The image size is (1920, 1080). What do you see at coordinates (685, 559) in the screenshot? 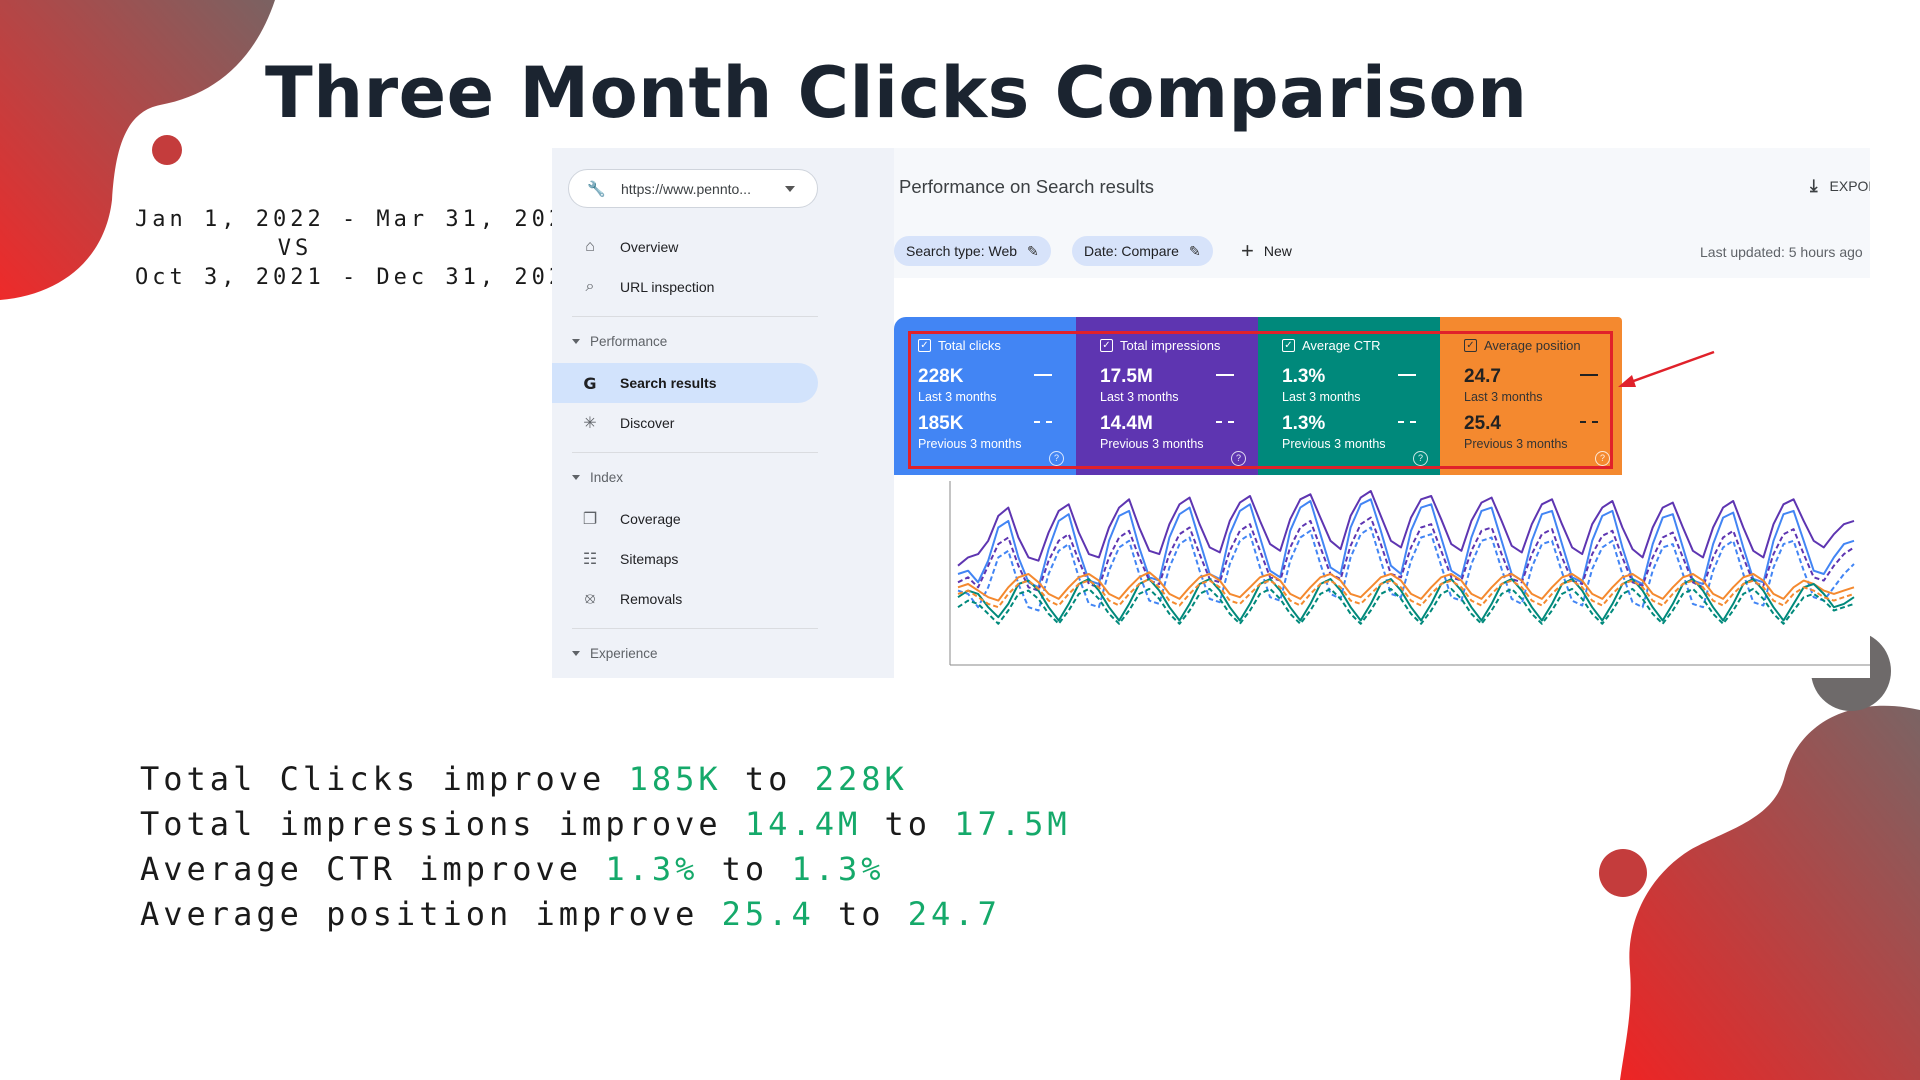
I see `sidebar-item-sitemaps: ☷ Sitemaps` at bounding box center [685, 559].